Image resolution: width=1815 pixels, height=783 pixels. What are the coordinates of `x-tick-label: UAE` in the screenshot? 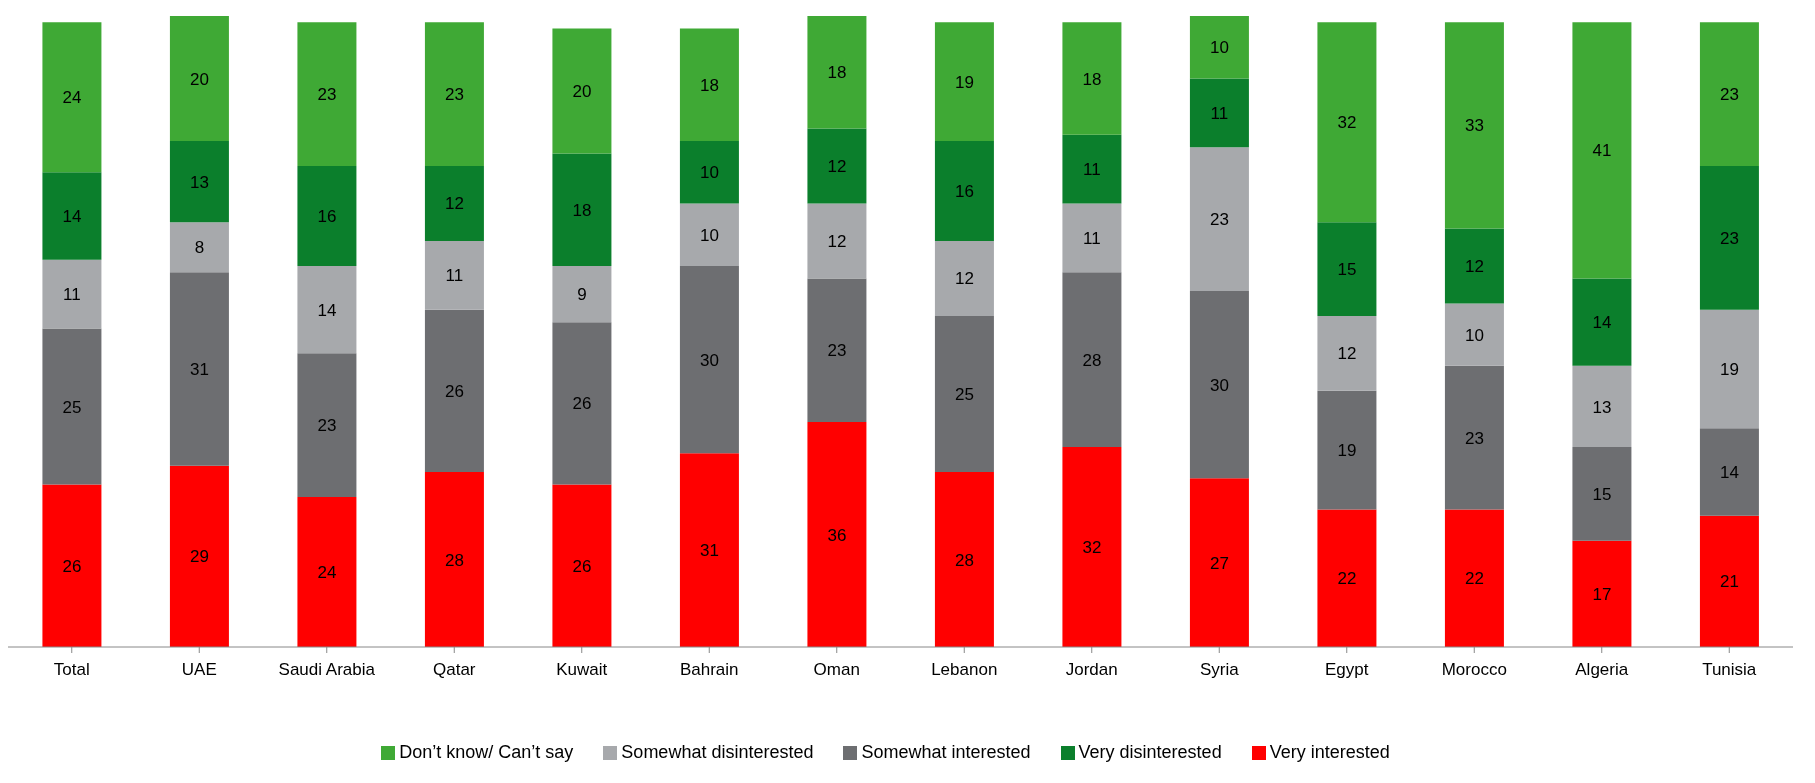 It's located at (199, 670).